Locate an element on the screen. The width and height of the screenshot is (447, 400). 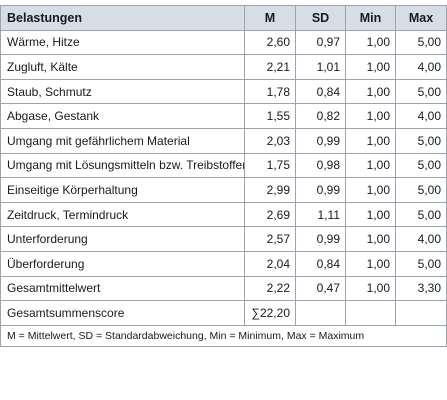
cell-max: 3,30 is located at coordinates (421, 288).